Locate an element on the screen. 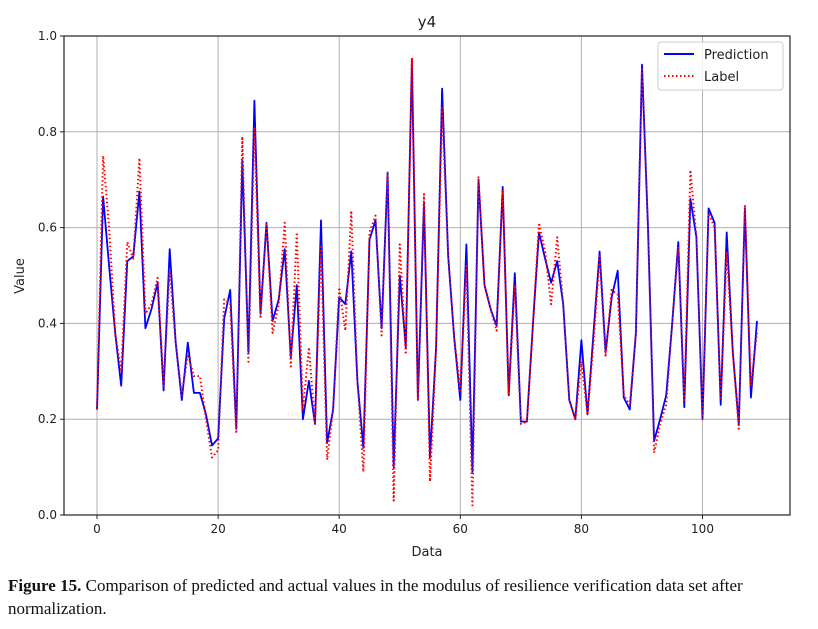 The width and height of the screenshot is (818, 629). y-tick-label: 0.8 is located at coordinates (47, 132).